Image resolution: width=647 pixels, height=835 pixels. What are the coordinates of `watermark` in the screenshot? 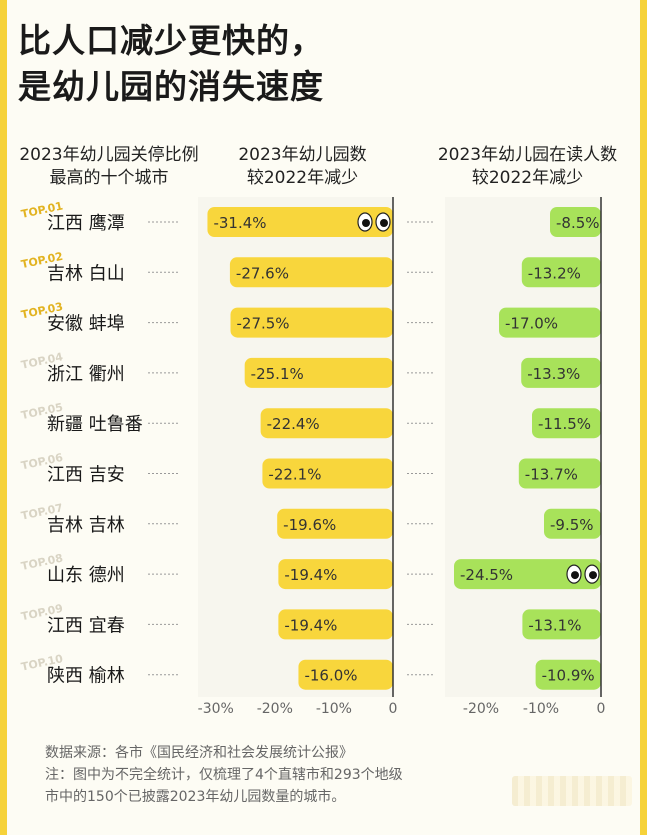 It's located at (572, 791).